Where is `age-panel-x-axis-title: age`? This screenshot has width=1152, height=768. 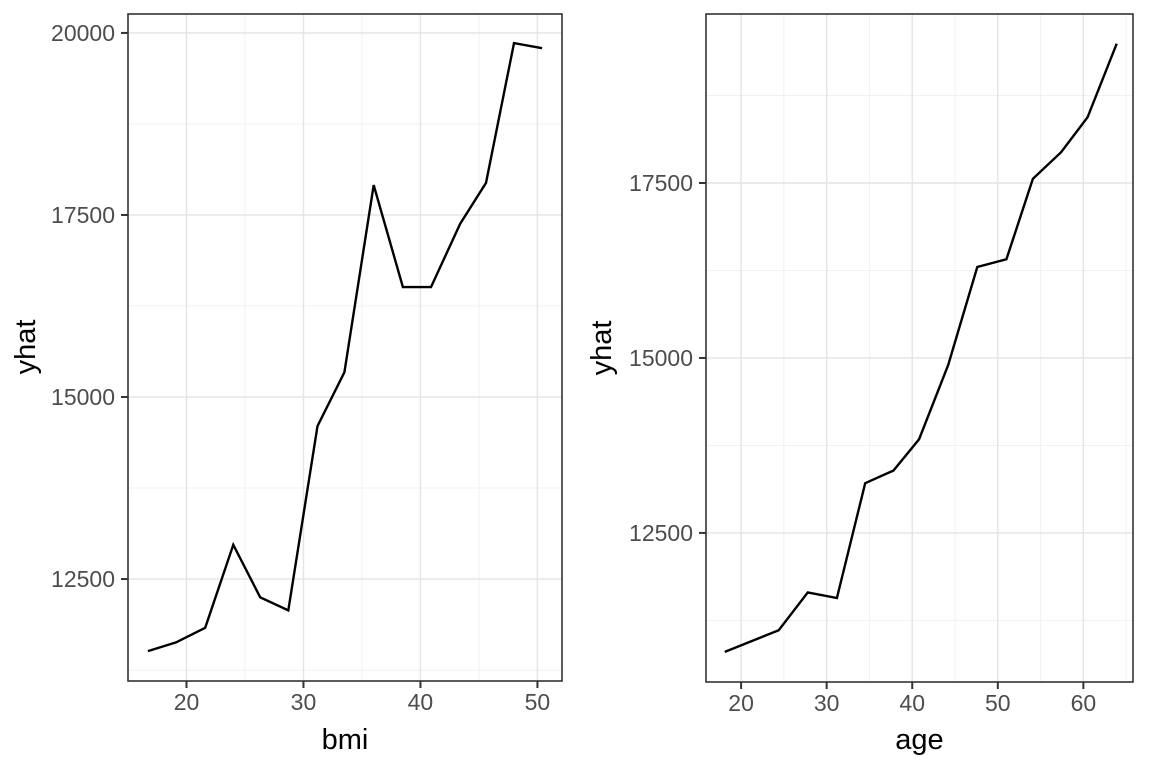 age-panel-x-axis-title: age is located at coordinates (919, 740).